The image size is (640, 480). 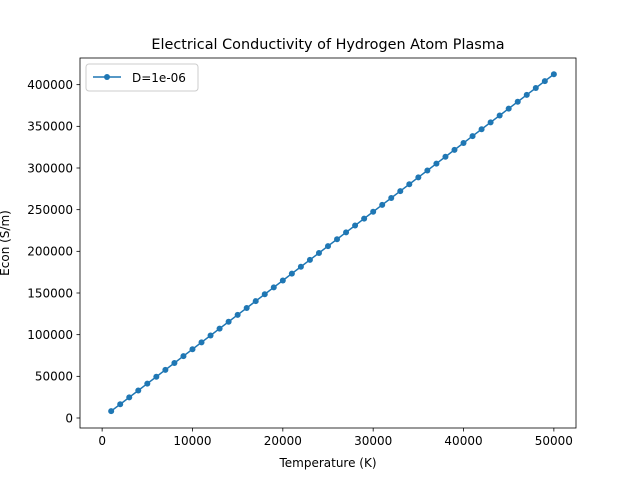 What do you see at coordinates (6, 243) in the screenshot?
I see `y-axis-label: Econ (S/m)` at bounding box center [6, 243].